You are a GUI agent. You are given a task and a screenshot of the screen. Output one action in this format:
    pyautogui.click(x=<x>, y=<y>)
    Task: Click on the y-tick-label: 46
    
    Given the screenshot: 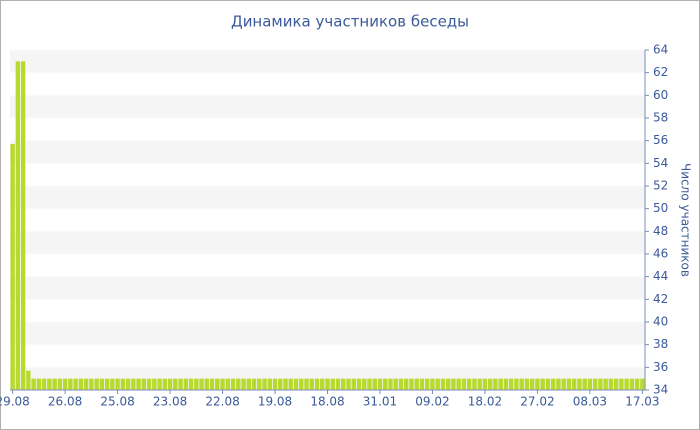 What is the action you would take?
    pyautogui.click(x=660, y=254)
    